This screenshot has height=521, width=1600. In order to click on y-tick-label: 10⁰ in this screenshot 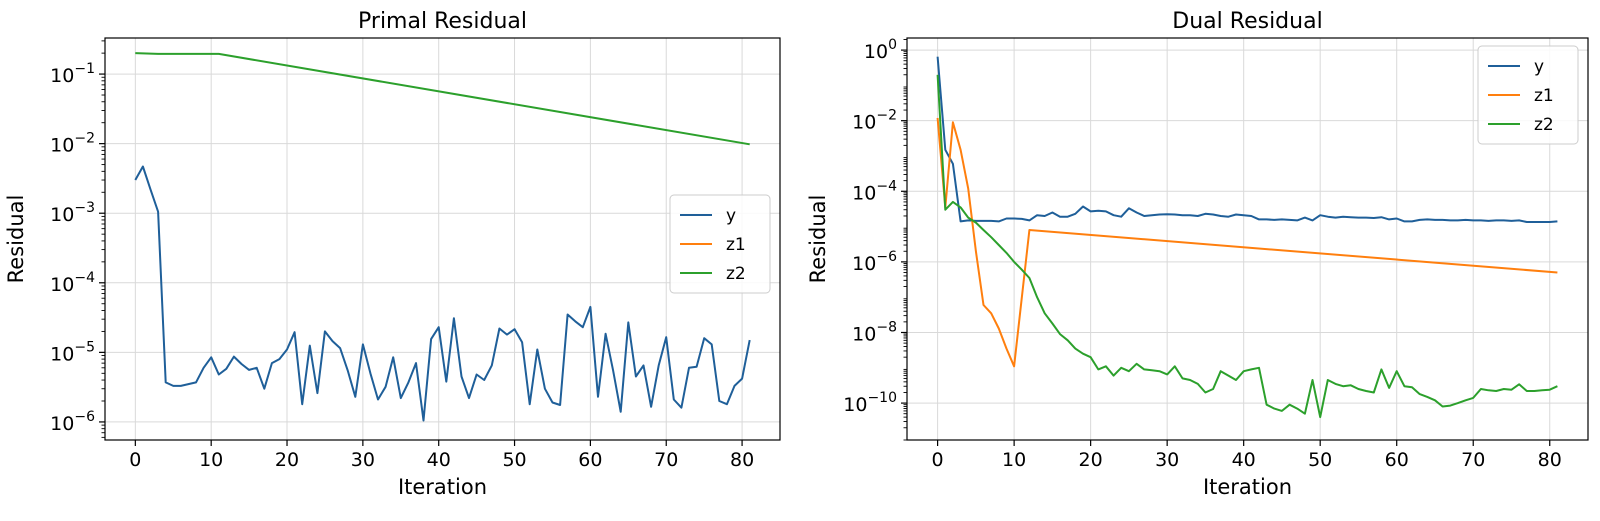, I will do `click(880, 50)`.